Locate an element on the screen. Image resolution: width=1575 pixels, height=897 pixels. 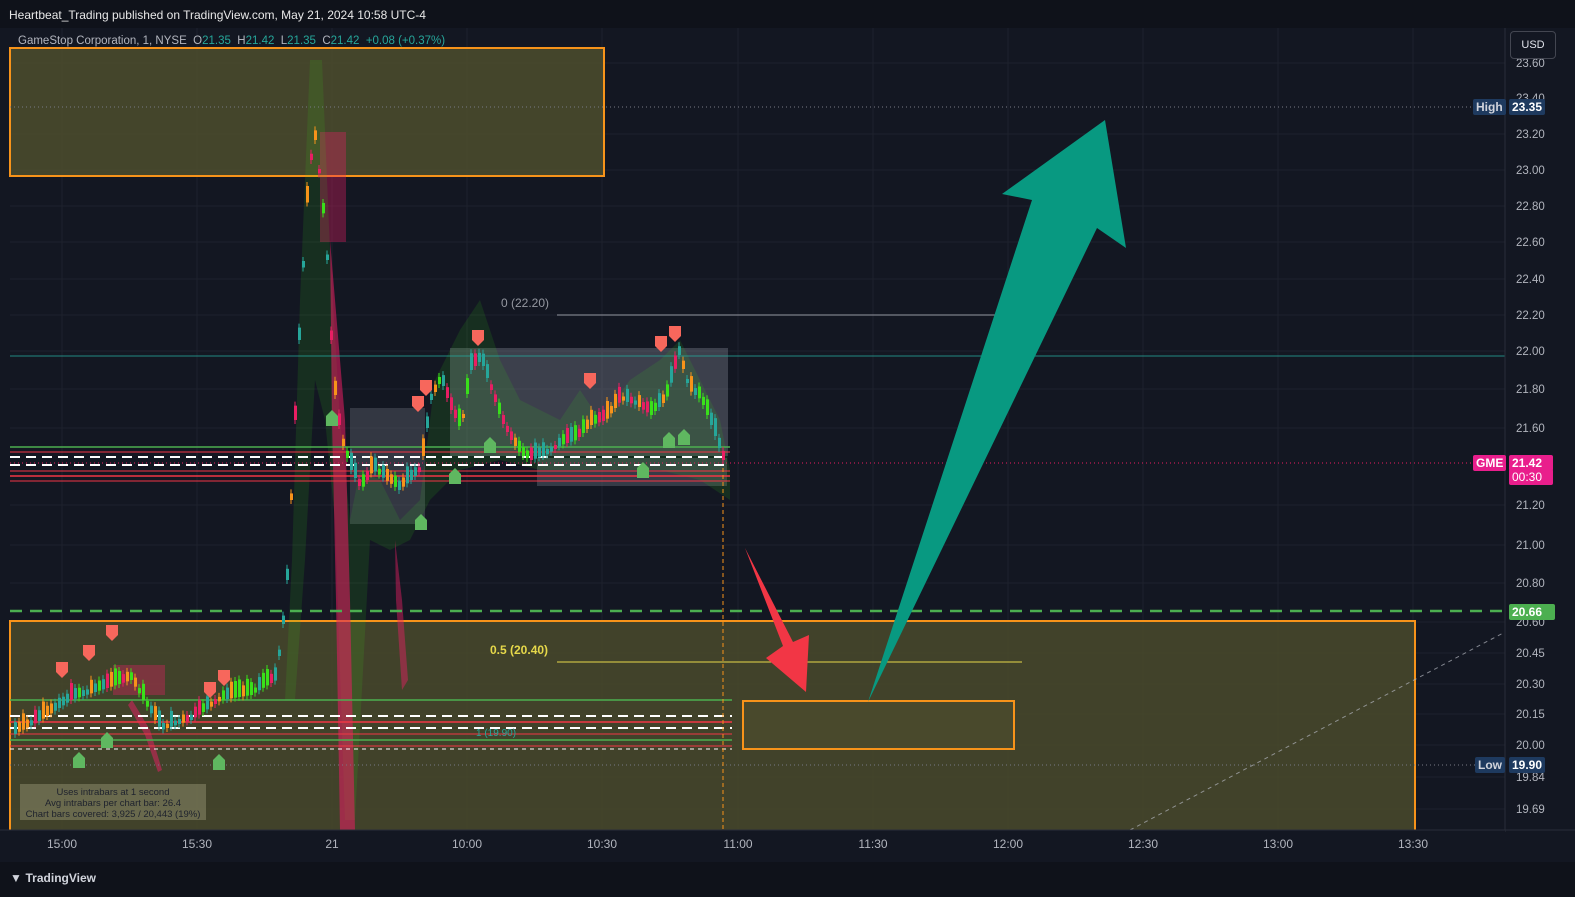
time-tick-label: 15:00 is located at coordinates (62, 844).